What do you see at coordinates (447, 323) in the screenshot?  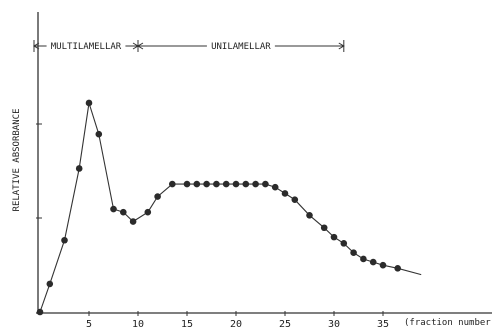 I see `x-axis-label: (fraction number` at bounding box center [447, 323].